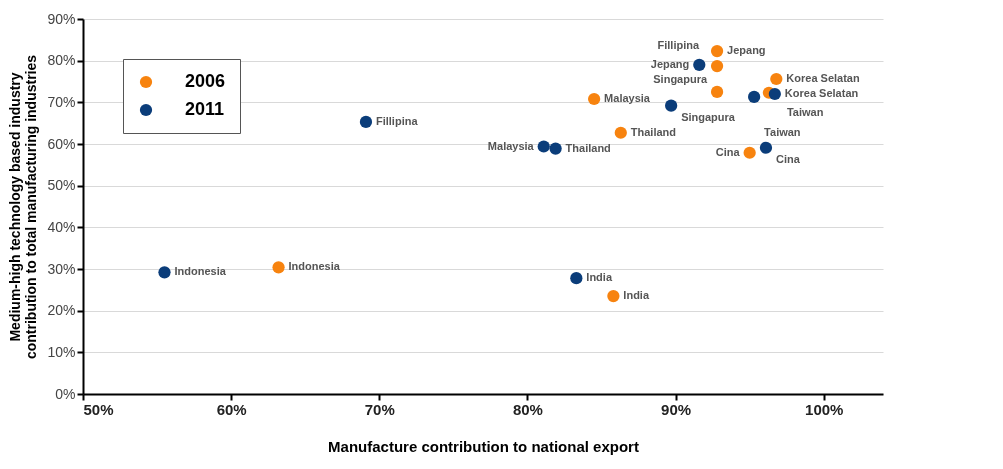 This screenshot has width=1003, height=469. I want to click on y-tick-label: 10%, so click(61, 351).